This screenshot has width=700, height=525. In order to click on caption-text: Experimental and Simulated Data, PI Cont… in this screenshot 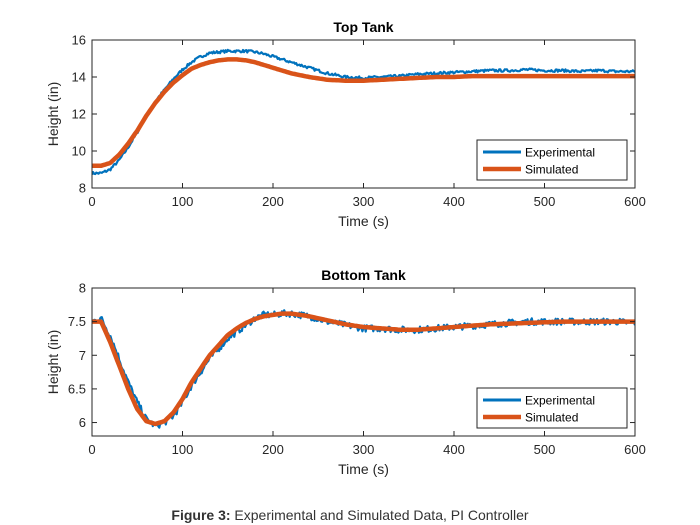, I will do `click(381, 515)`.